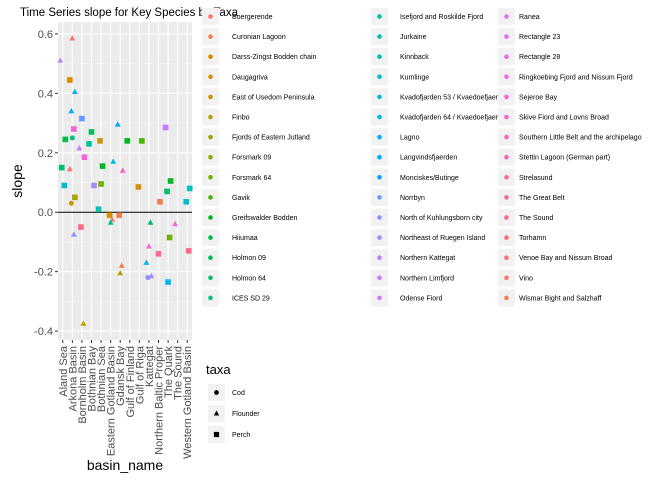  What do you see at coordinates (251, 158) in the screenshot?
I see `legend-label: Forsmark 09` at bounding box center [251, 158].